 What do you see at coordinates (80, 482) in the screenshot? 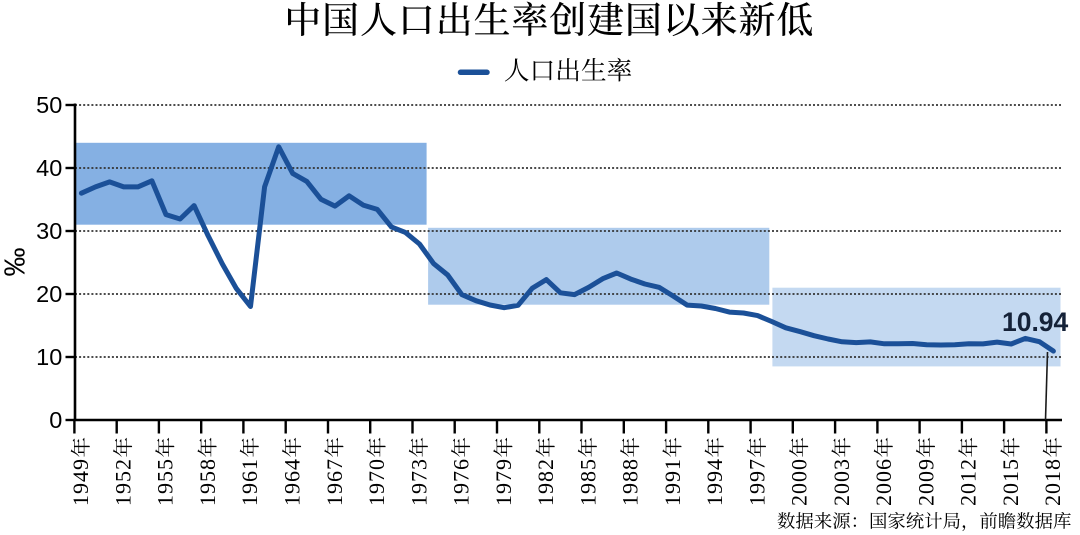
I see `svg-text: 1949` at bounding box center [80, 482].